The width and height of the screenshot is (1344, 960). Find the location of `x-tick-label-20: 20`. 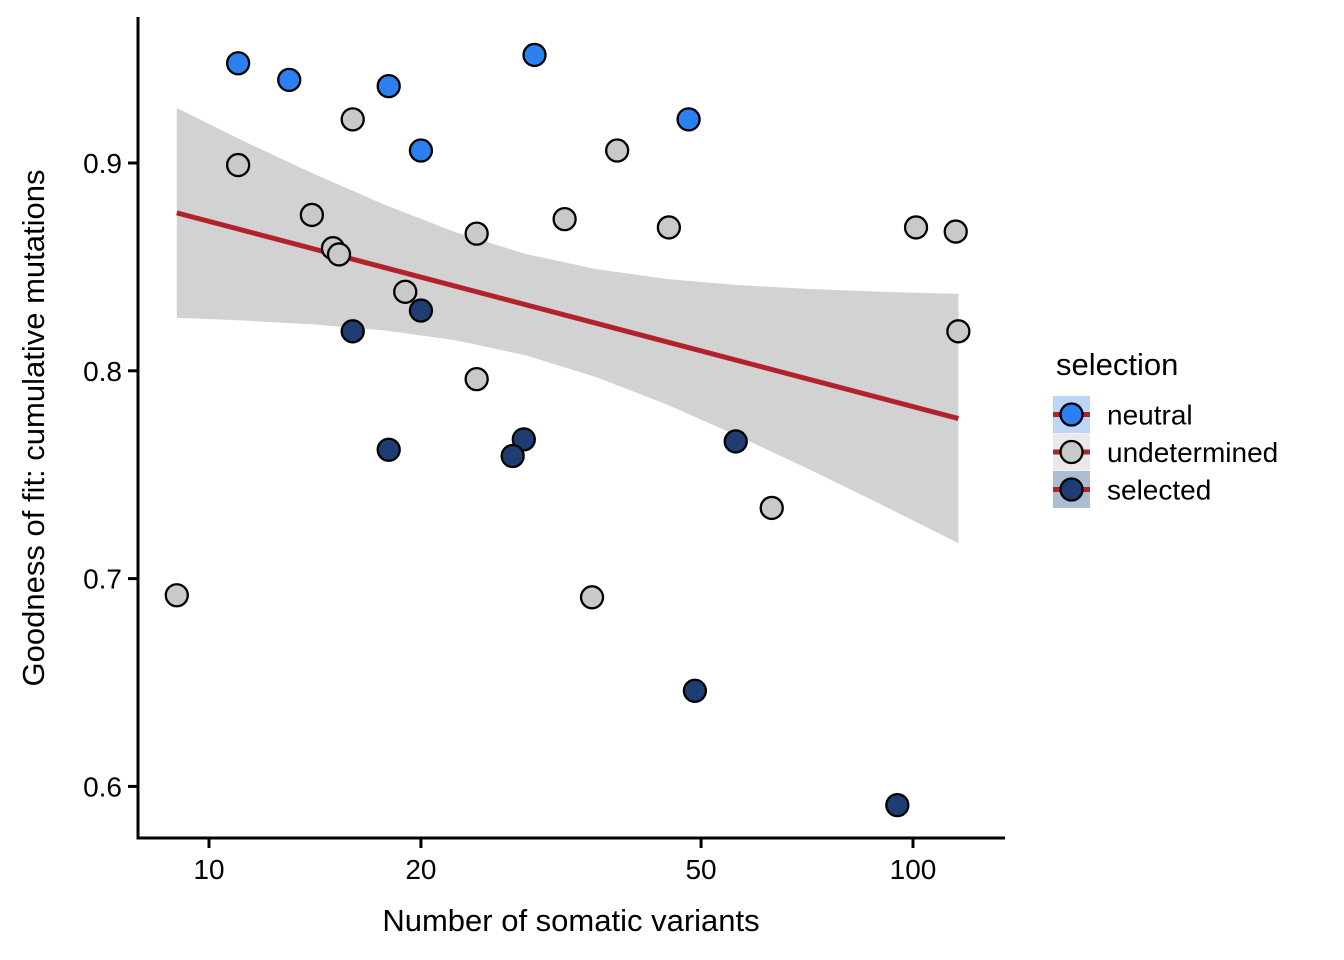

x-tick-label-20: 20 is located at coordinates (420, 869).